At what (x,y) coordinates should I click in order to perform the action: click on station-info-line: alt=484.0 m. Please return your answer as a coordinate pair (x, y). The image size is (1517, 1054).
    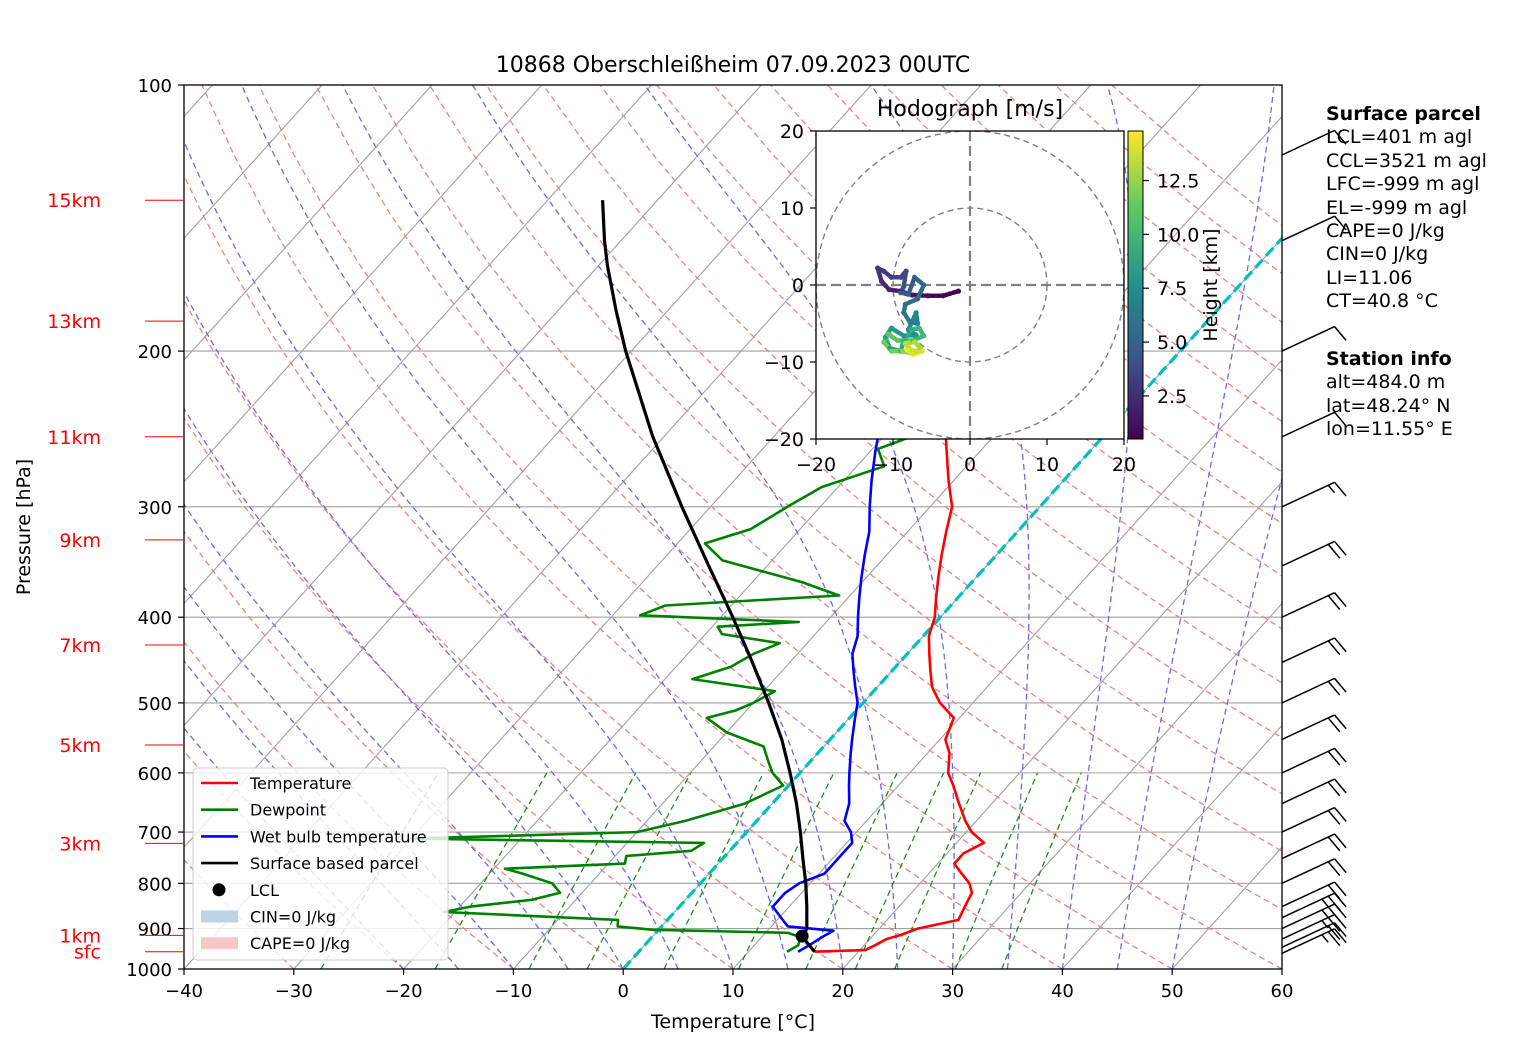
    Looking at the image, I should click on (1386, 382).